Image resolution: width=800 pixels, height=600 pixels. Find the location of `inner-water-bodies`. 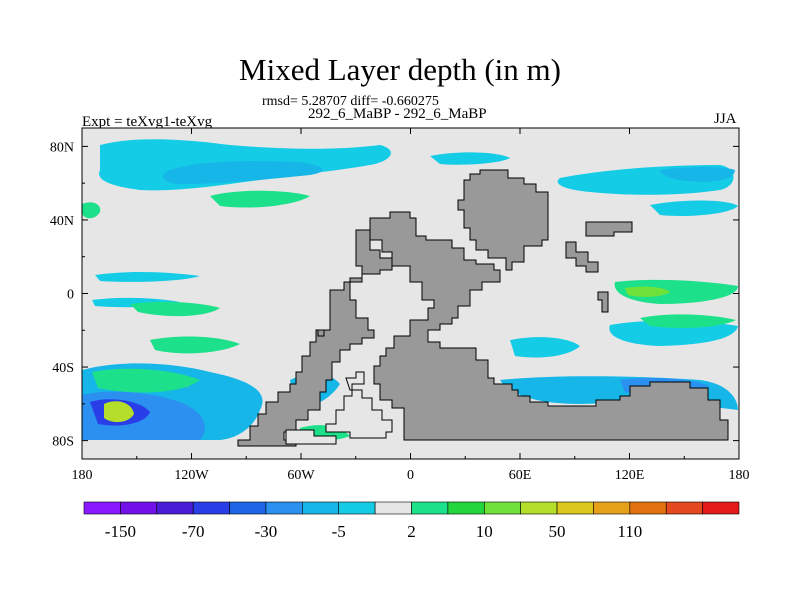

inner-water-bodies is located at coordinates (339, 408).